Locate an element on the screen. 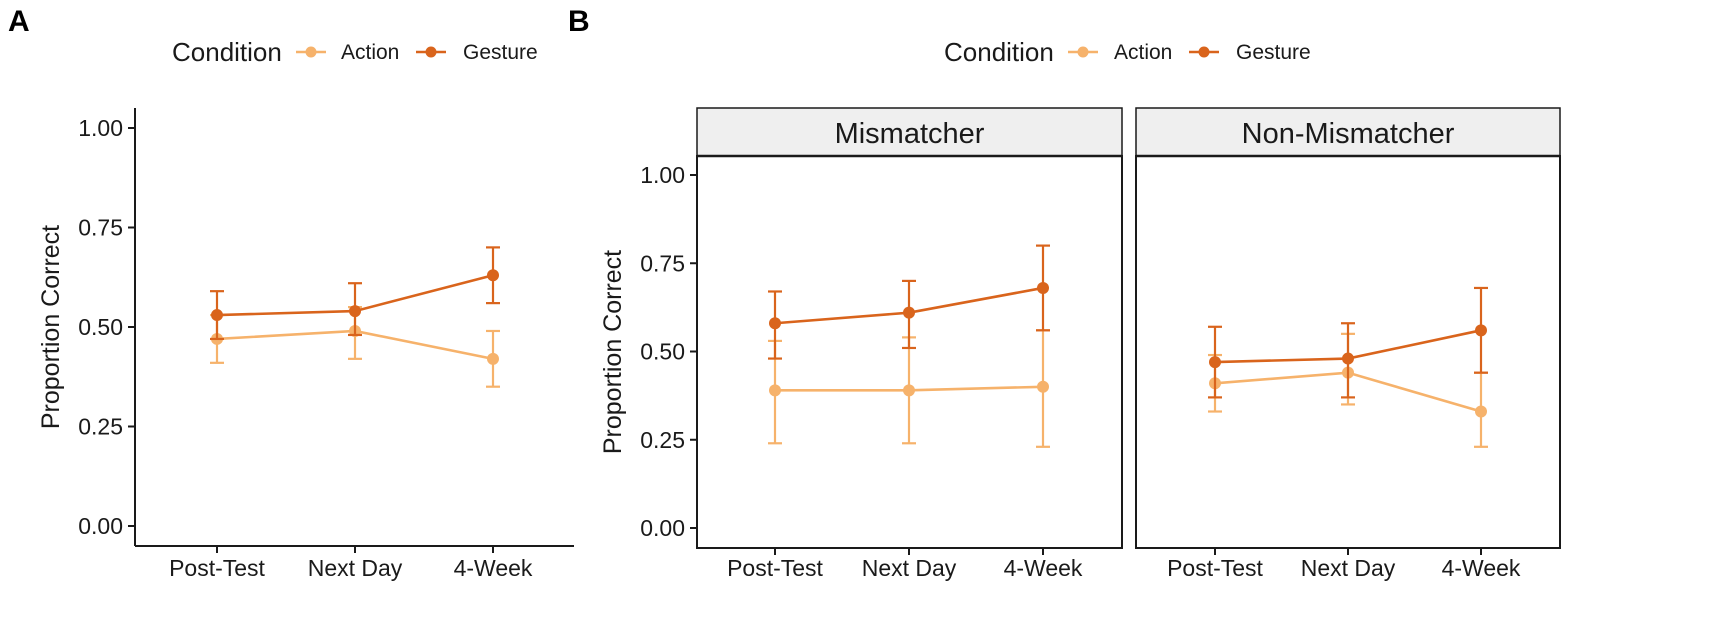 The image size is (1713, 644). non-mismatcher-x-tick-label: Post-Test is located at coordinates (1215, 568).